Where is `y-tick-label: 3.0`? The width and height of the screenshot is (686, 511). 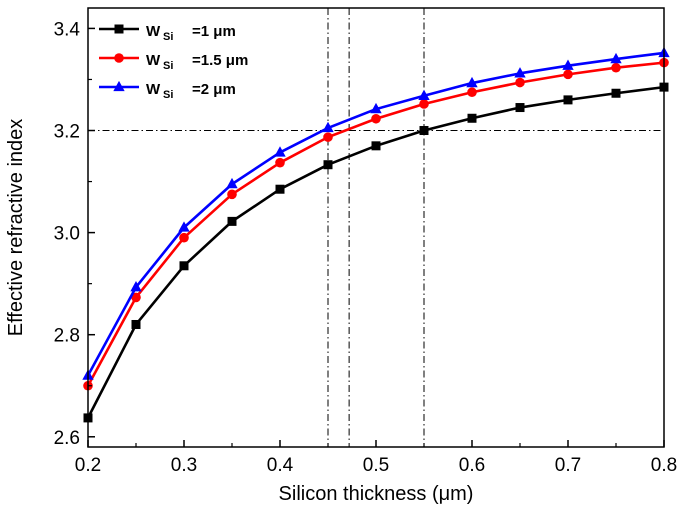 y-tick-label: 3.0 is located at coordinates (67, 234).